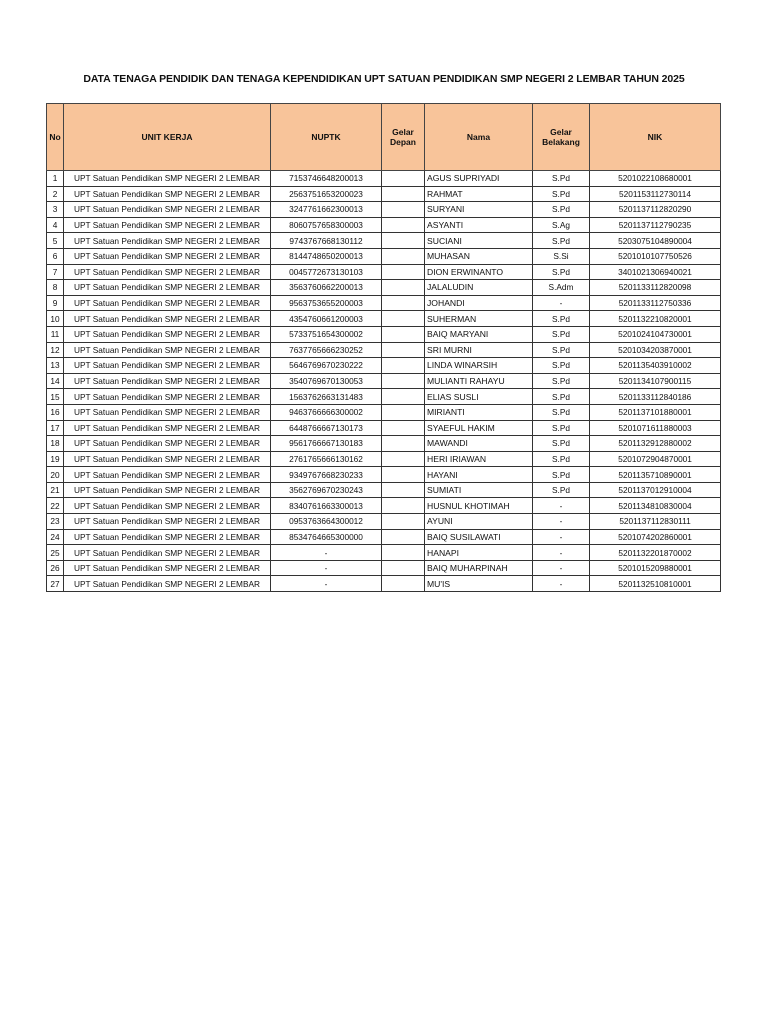 This screenshot has width=768, height=1024. What do you see at coordinates (55, 568) in the screenshot?
I see `cell-no: 26` at bounding box center [55, 568].